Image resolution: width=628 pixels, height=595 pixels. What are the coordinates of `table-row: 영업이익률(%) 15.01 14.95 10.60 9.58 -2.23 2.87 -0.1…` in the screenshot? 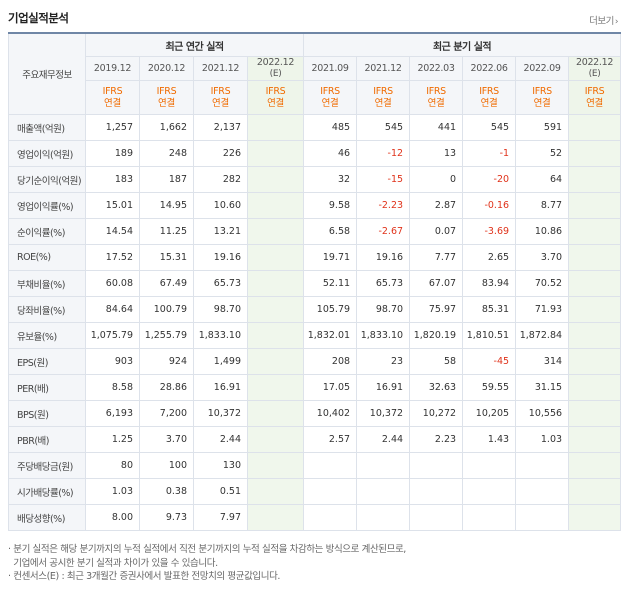 It's located at (315, 205).